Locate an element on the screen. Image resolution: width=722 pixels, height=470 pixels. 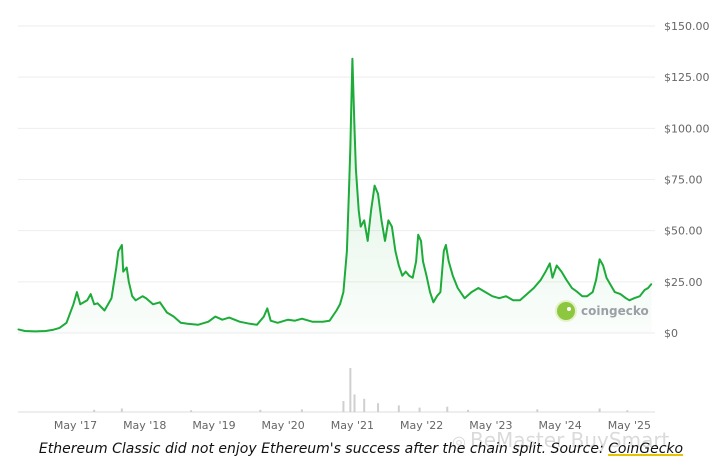
y-tick-label: $75.00 is located at coordinates (683, 180).